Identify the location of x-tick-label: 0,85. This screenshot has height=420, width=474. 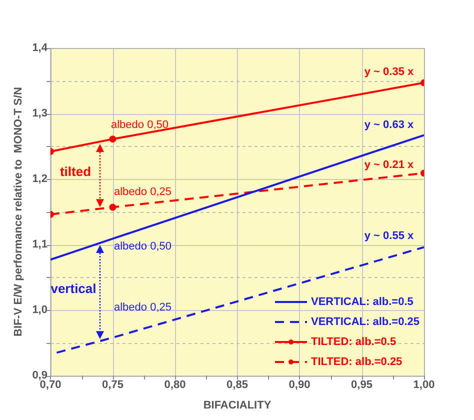
(237, 385).